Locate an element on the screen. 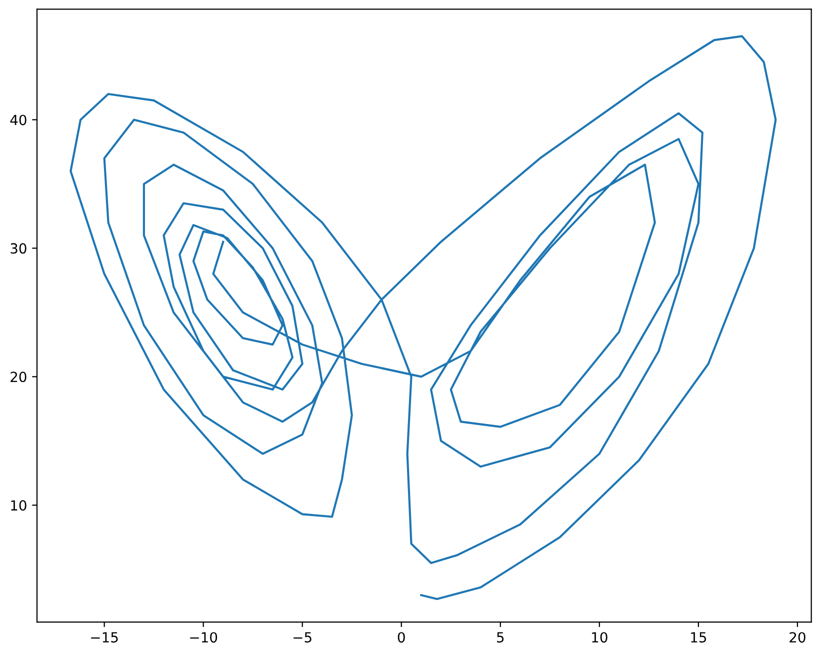 This screenshot has height=659, width=822. x-tick-label: −10 is located at coordinates (204, 637).